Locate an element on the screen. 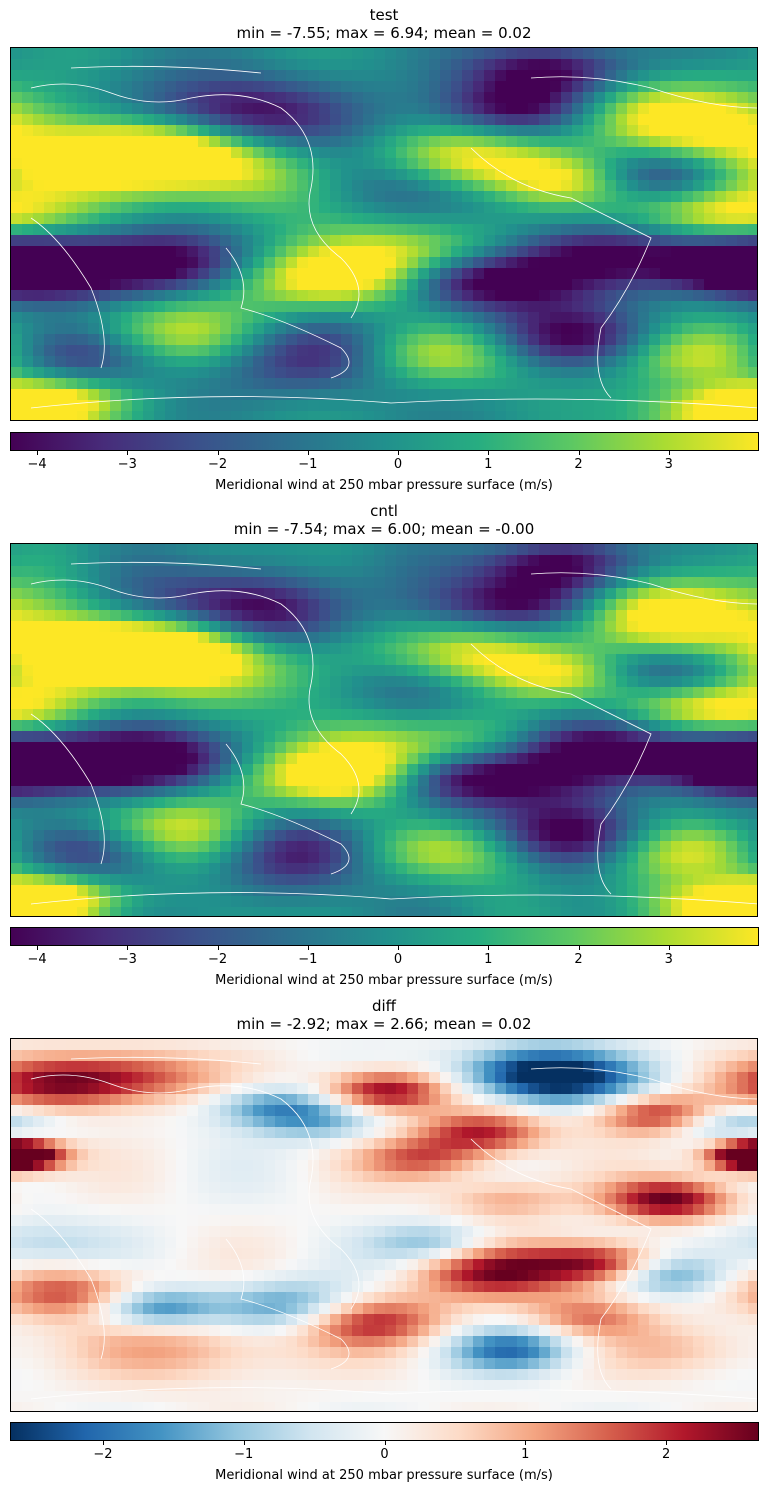 The height and width of the screenshot is (1494, 768). panel-stats: min = -2.92; max = 2.66; mean = 0.02 is located at coordinates (384, 1024).